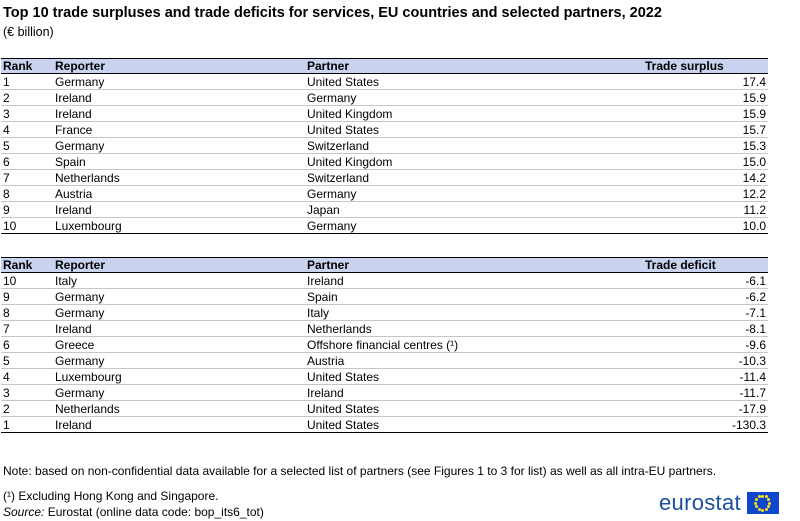 This screenshot has height=521, width=800. Describe the element at coordinates (687, 345) in the screenshot. I see `value-cell: -9.6` at that location.